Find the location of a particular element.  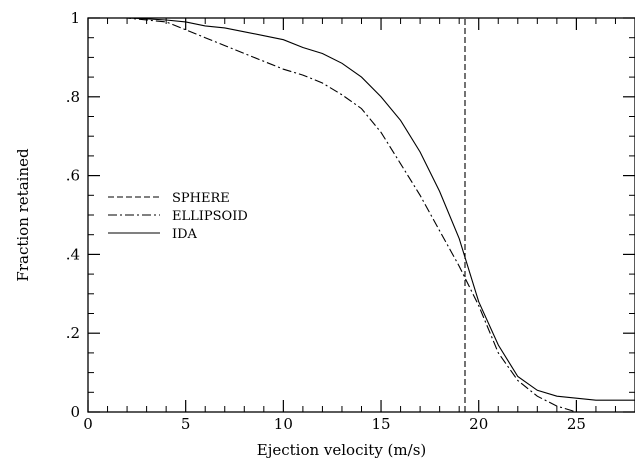

y-axis-label: Fraction retained is located at coordinates (23, 215).